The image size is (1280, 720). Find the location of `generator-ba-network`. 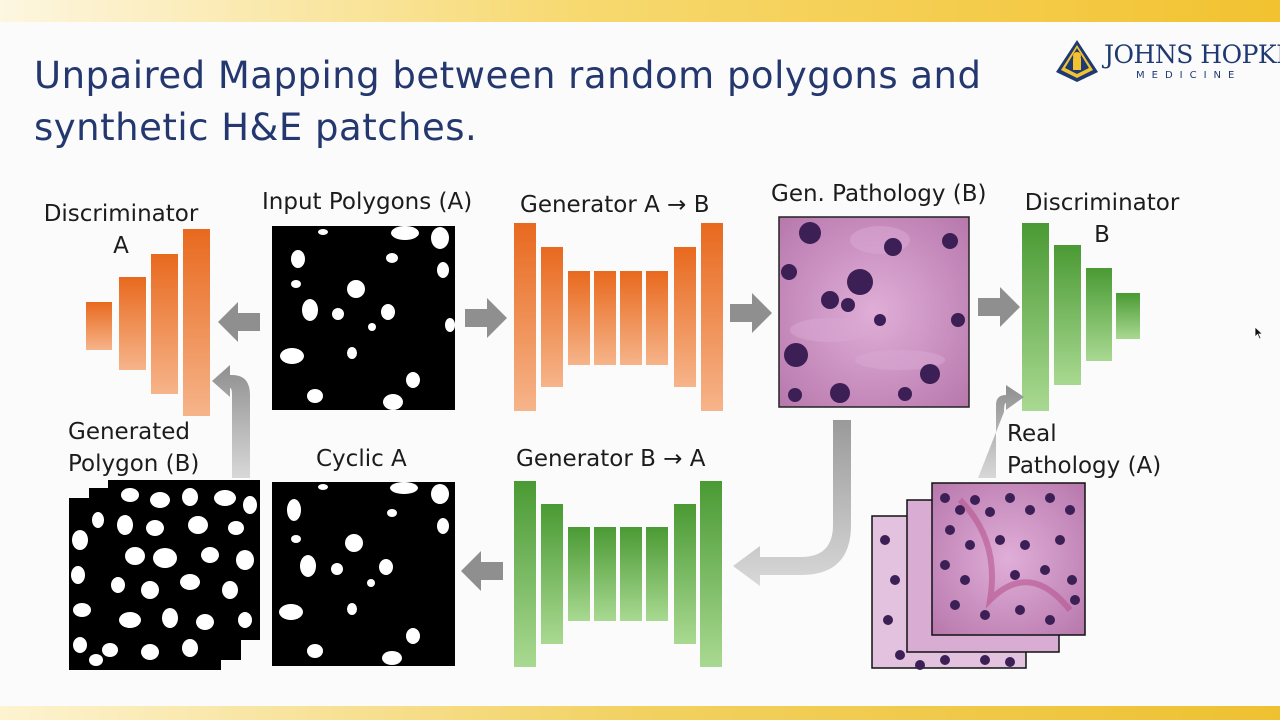

generator-ba-network is located at coordinates (618, 574).